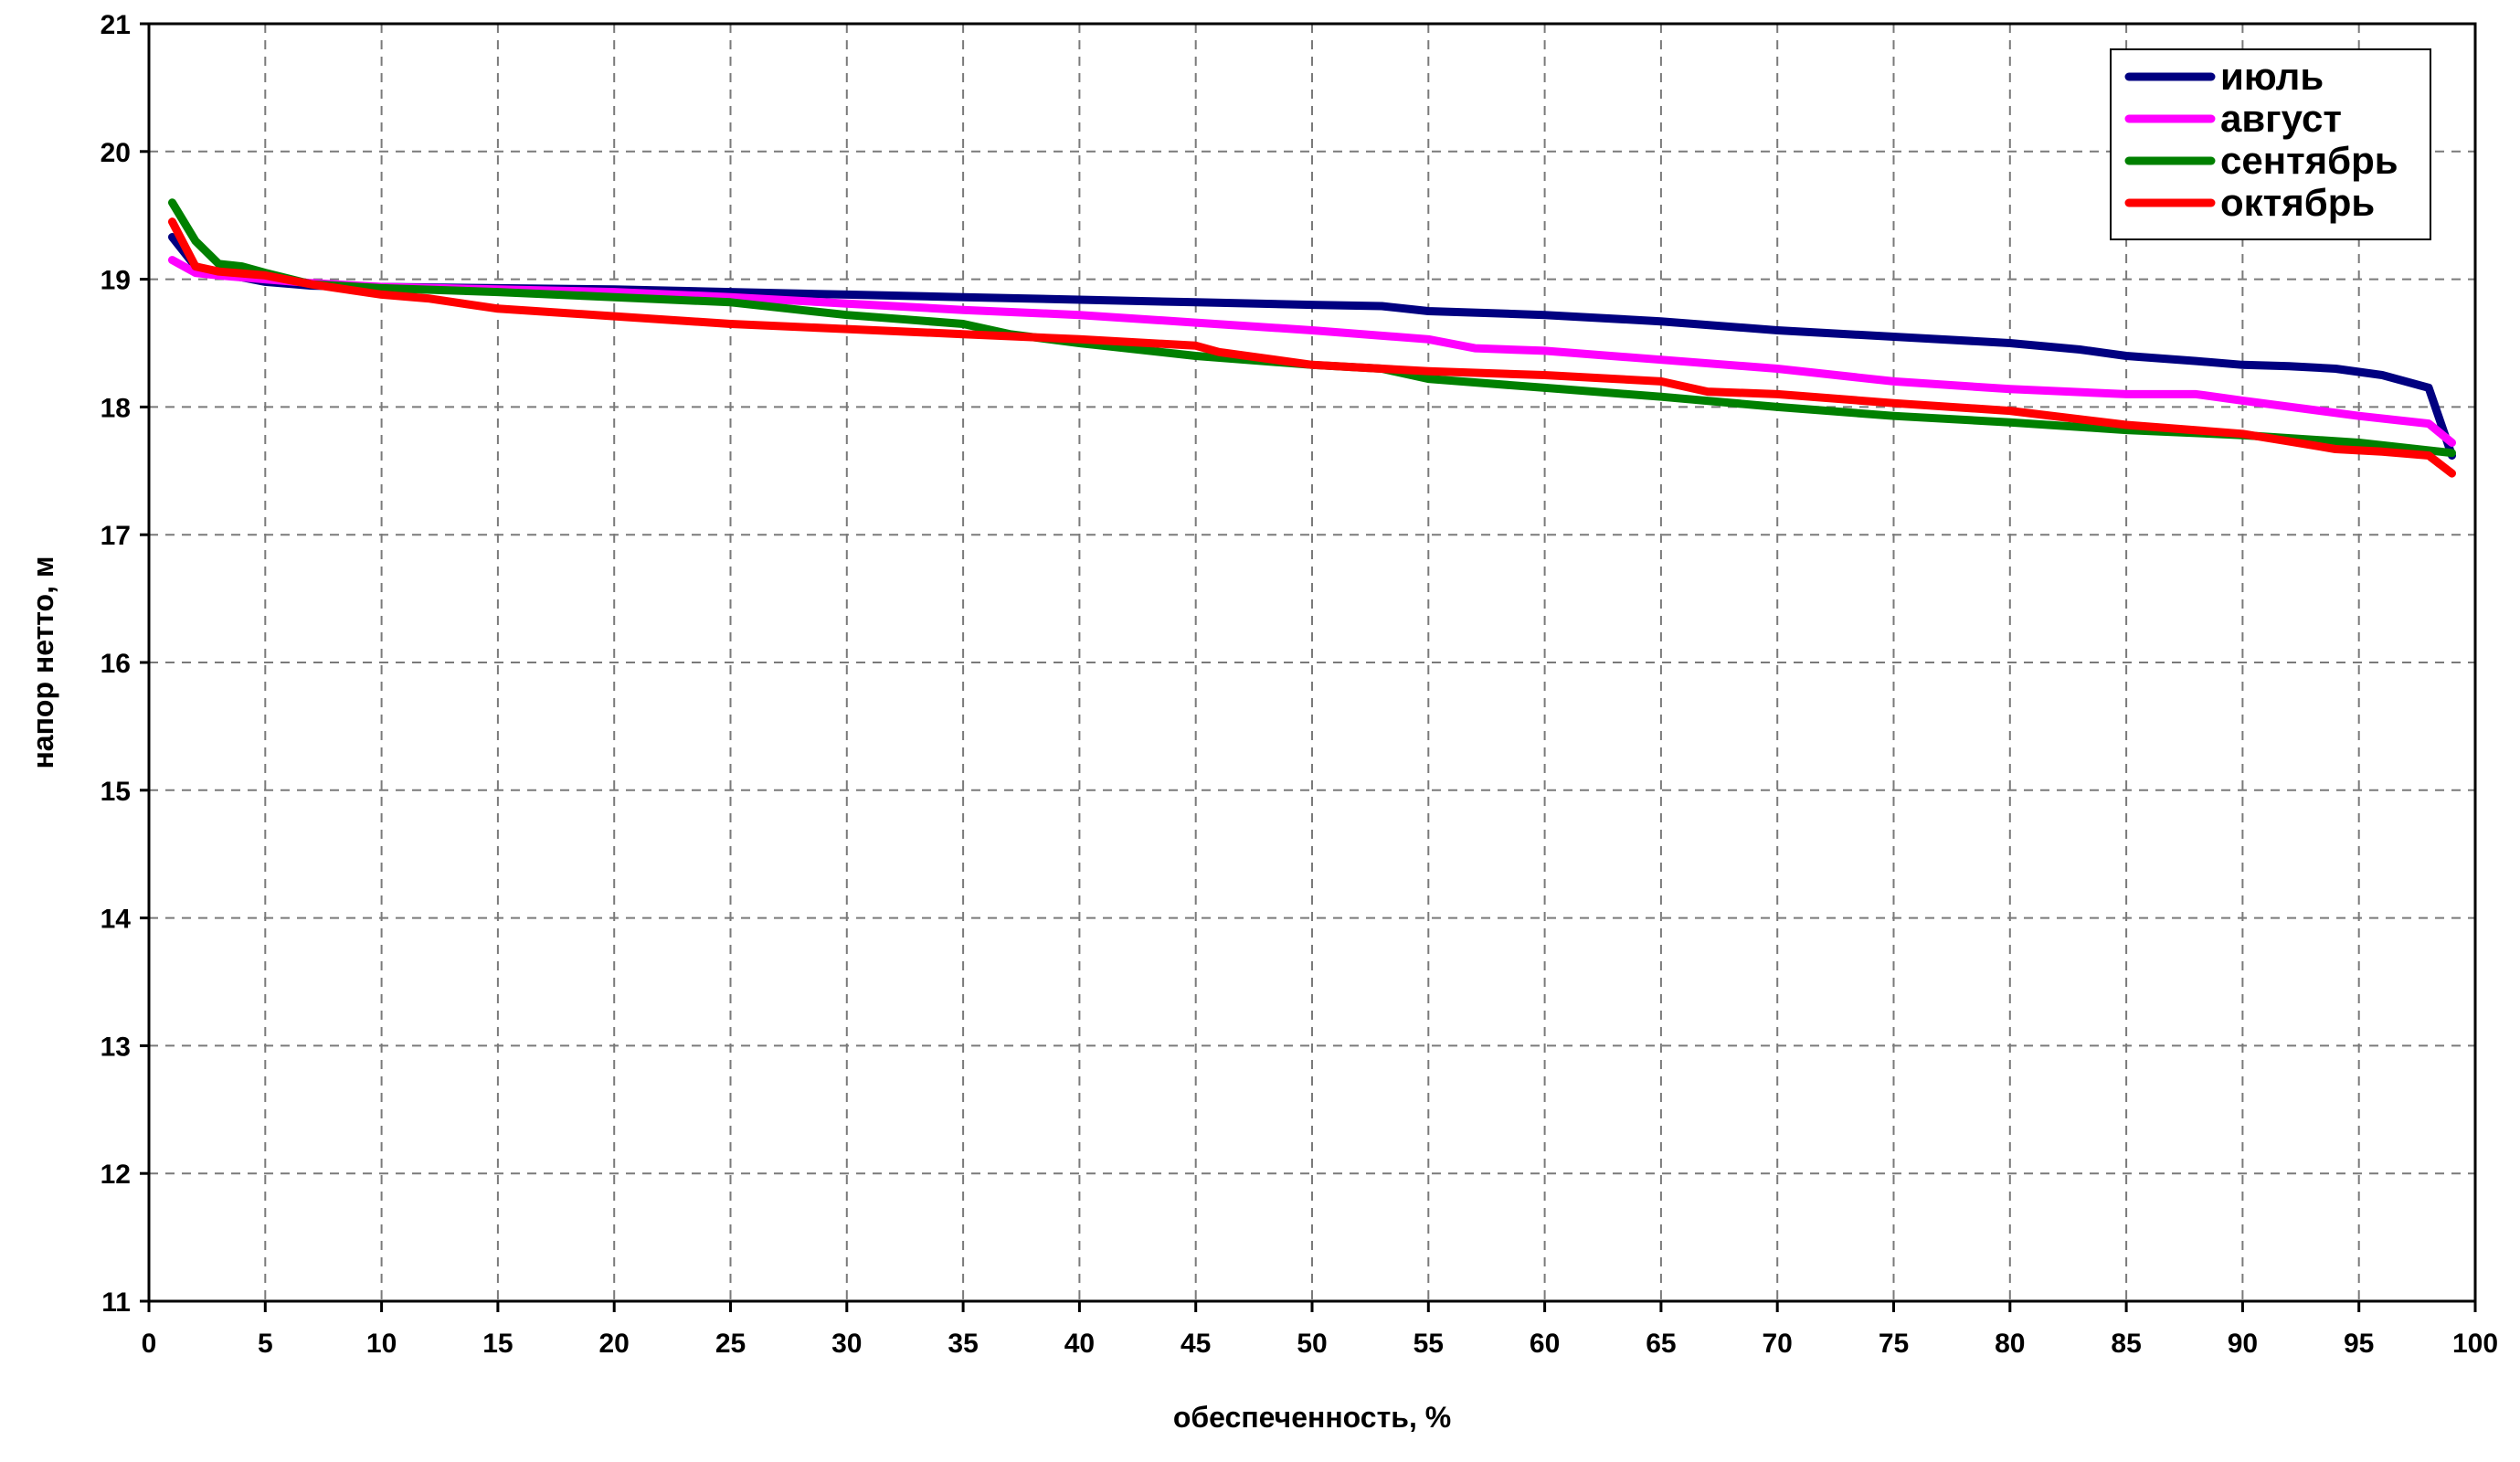 This screenshot has width=2520, height=1462. What do you see at coordinates (150, 1344) in the screenshot?
I see `x-tick-label-0: 0` at bounding box center [150, 1344].